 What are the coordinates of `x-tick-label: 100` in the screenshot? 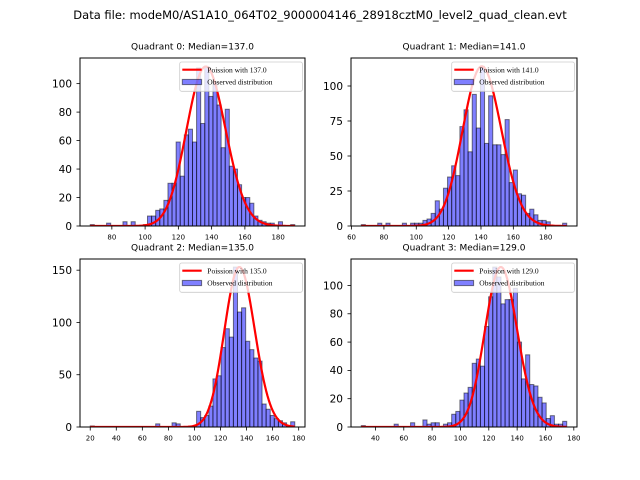 It's located at (416, 238).